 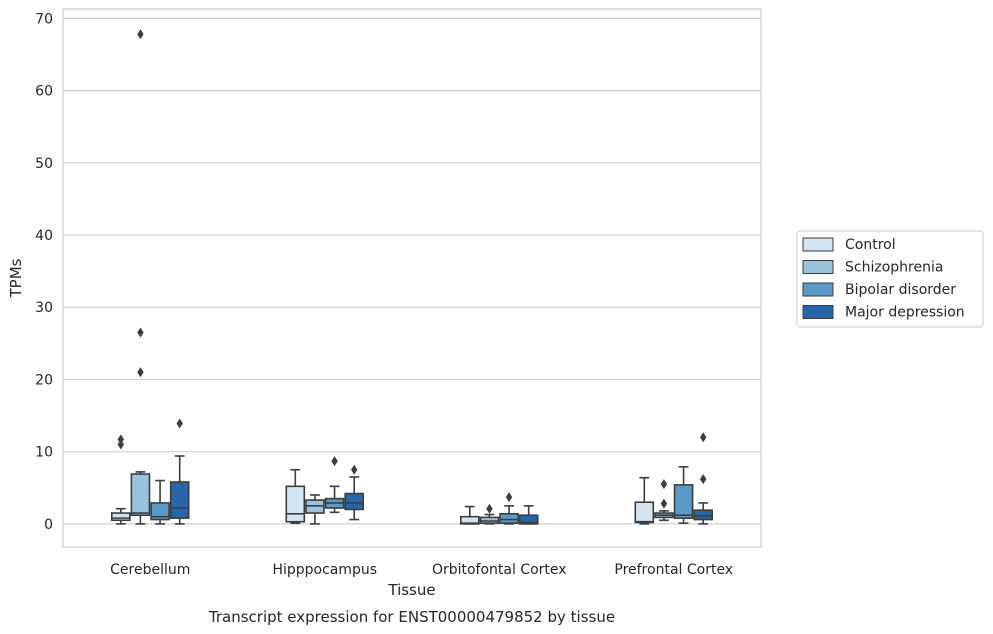 What do you see at coordinates (44, 272) in the screenshot?
I see `y-tick-labels: 0 10 20 30 40 50 60 70` at bounding box center [44, 272].